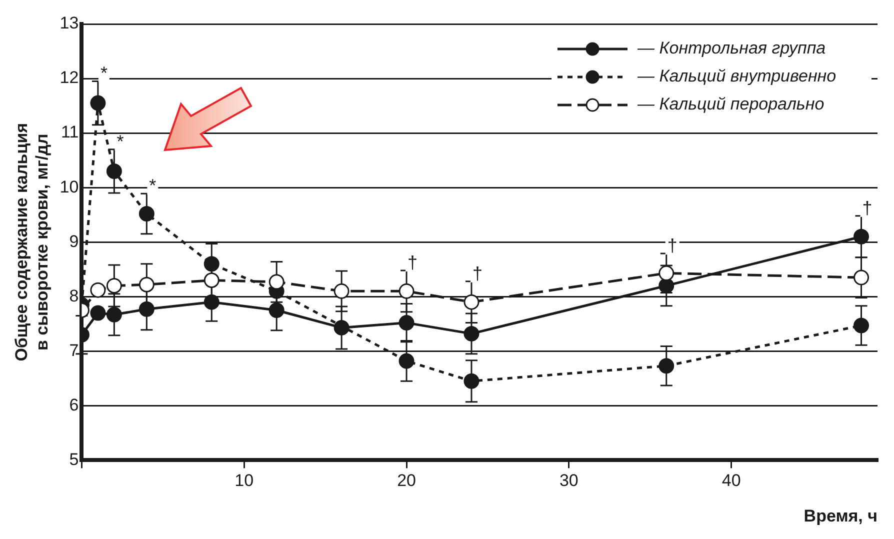 This screenshot has height=539, width=894. Describe the element at coordinates (406, 480) in the screenshot. I see `x-tick-label: 20` at that location.